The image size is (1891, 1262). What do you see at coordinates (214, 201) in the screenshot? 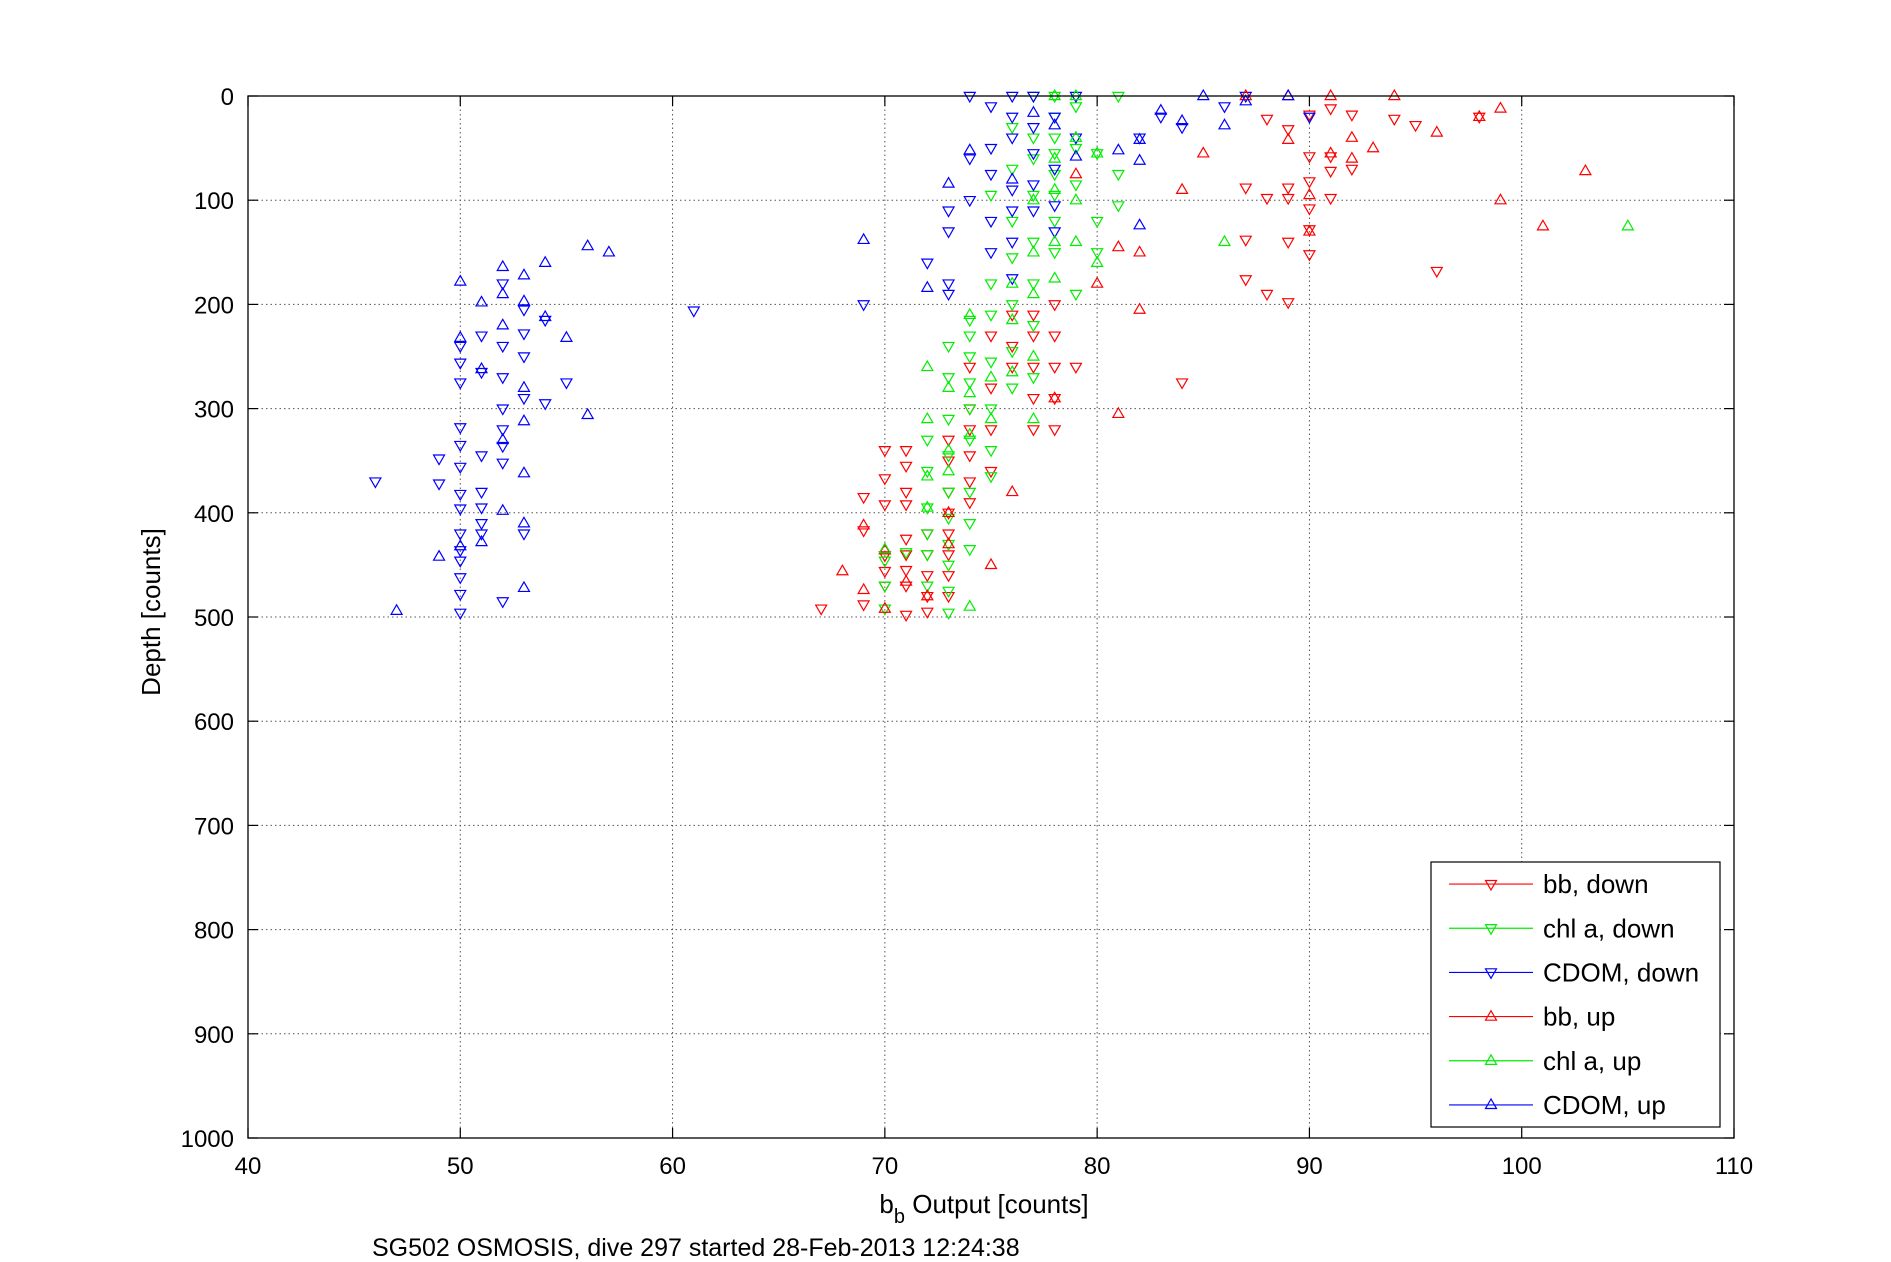
I see `y-tick-label: 100` at bounding box center [214, 201].